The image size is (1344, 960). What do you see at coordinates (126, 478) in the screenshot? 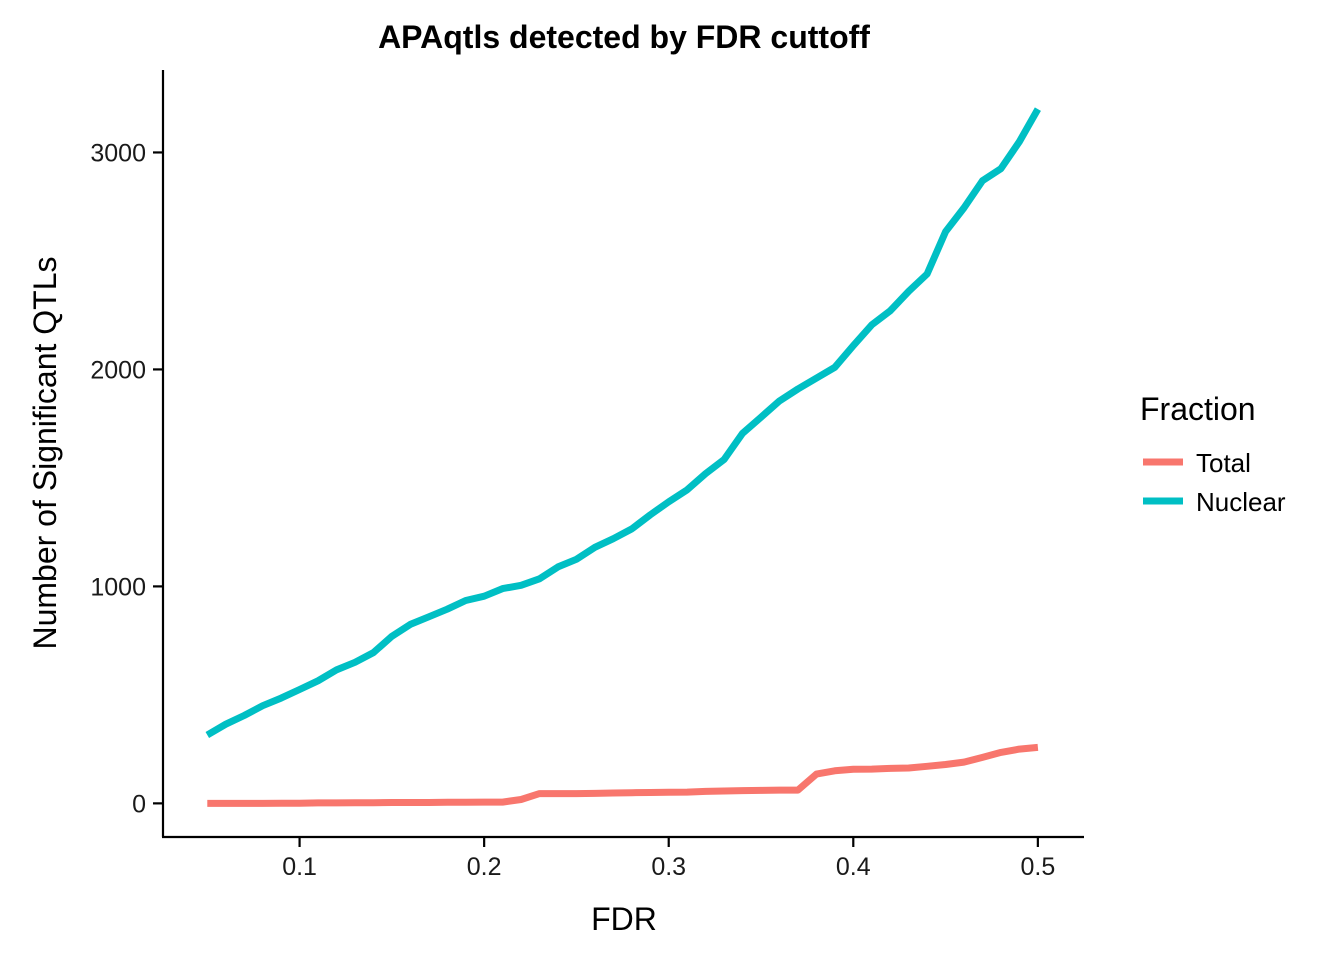
I see `y-ticks: 0 1000 2000 3000` at bounding box center [126, 478].